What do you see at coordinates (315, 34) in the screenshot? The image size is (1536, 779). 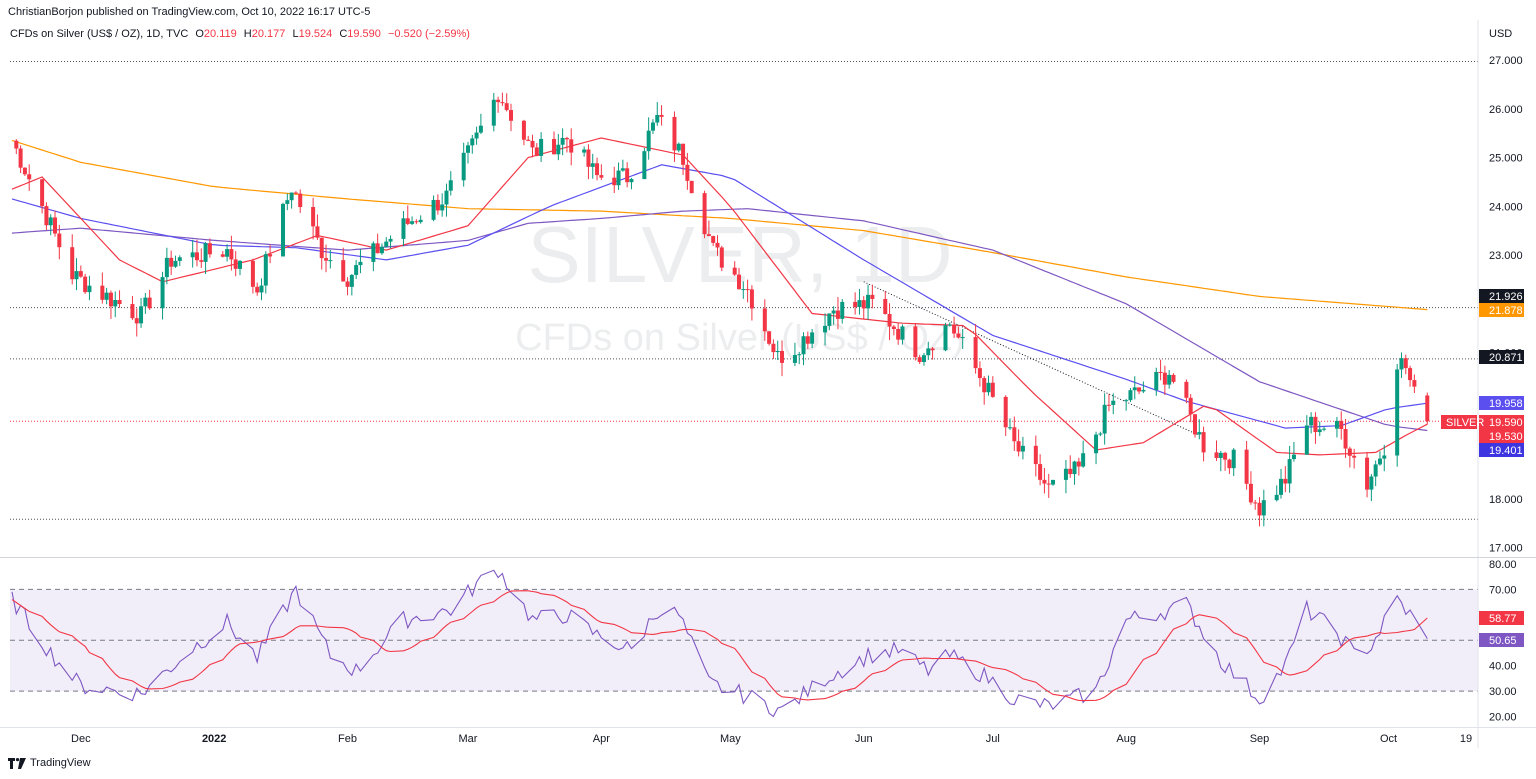 I see `low-value: 19.524` at bounding box center [315, 34].